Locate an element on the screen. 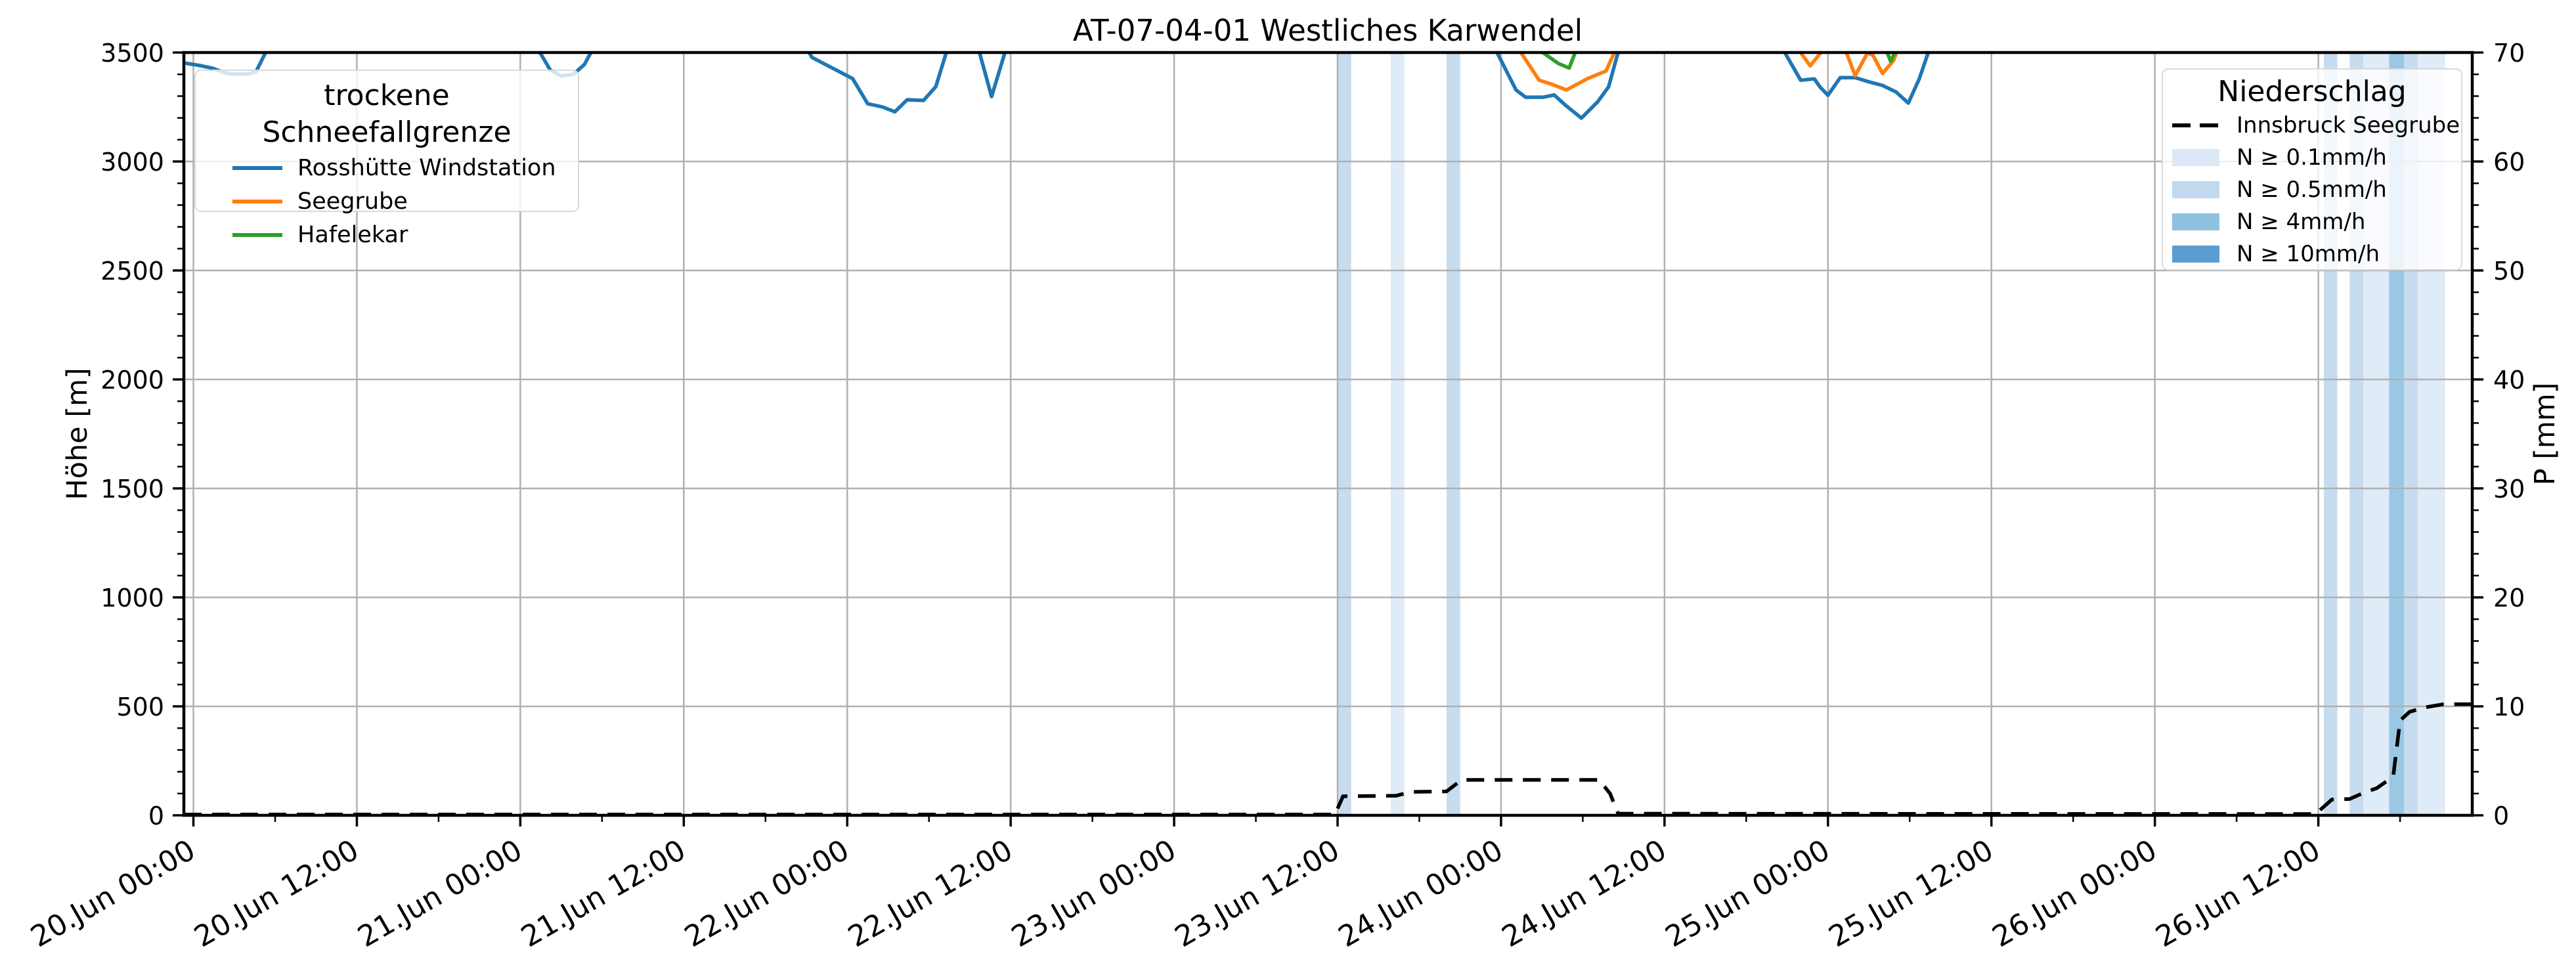 The width and height of the screenshot is (2576, 965). legend-row-rosshuette: Rosshütte Windstation is located at coordinates (387, 167).